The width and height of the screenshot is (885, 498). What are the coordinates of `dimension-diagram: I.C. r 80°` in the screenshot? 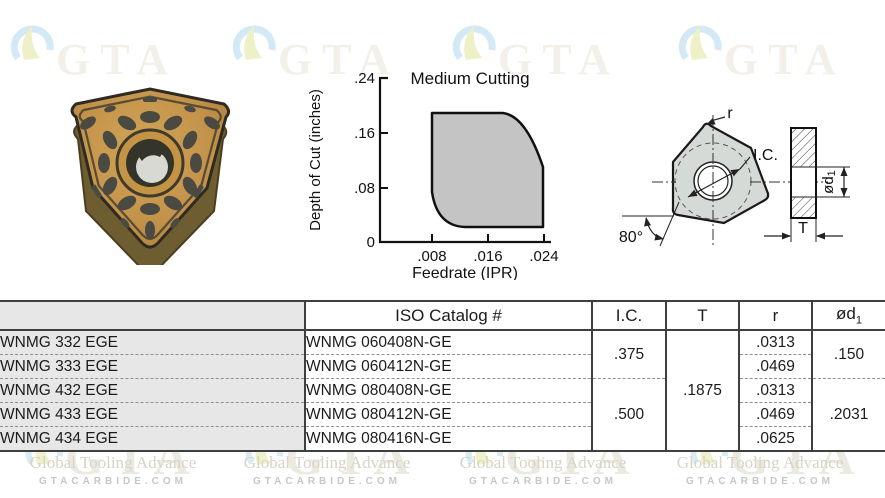 It's located at (734, 176).